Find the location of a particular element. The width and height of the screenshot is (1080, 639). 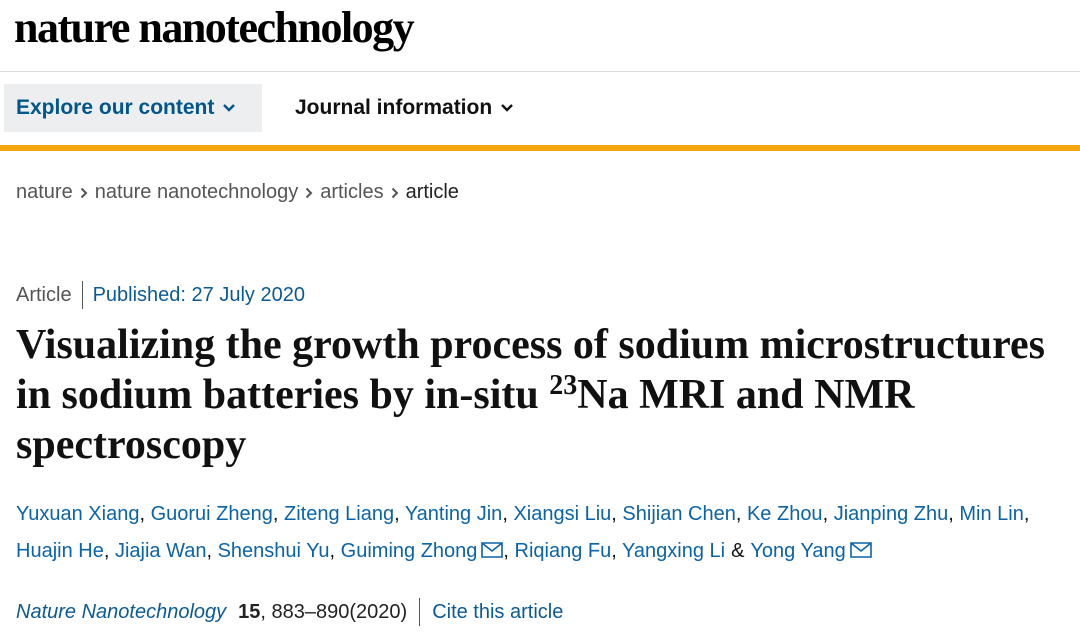

cite-link: Cite this article is located at coordinates (498, 611).